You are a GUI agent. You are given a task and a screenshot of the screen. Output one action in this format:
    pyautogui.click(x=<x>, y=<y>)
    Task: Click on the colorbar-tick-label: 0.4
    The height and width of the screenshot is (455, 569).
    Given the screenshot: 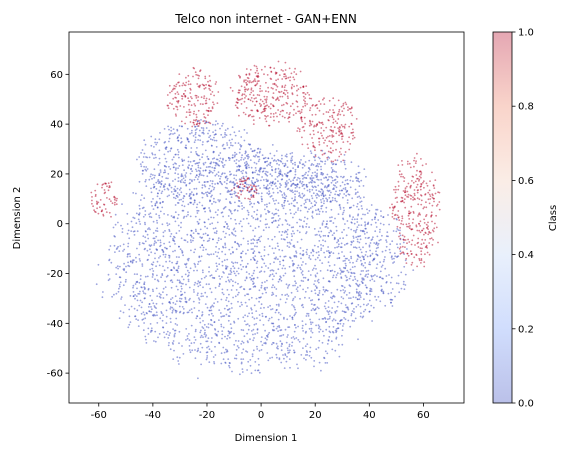 What is the action you would take?
    pyautogui.click(x=526, y=255)
    